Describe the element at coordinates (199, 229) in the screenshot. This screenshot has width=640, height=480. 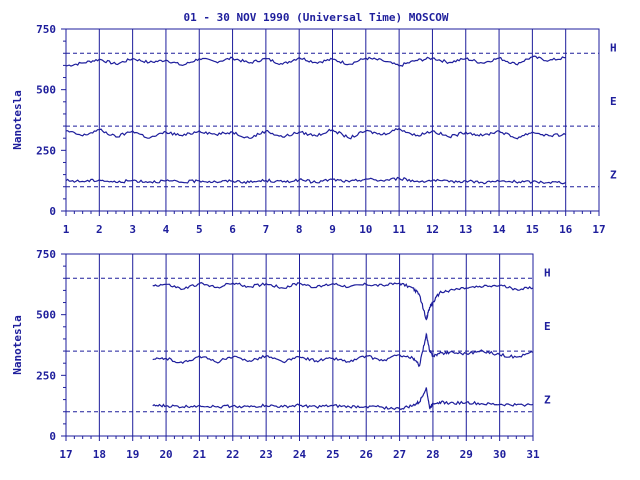
I see `x-tick-label: 5` at that location.